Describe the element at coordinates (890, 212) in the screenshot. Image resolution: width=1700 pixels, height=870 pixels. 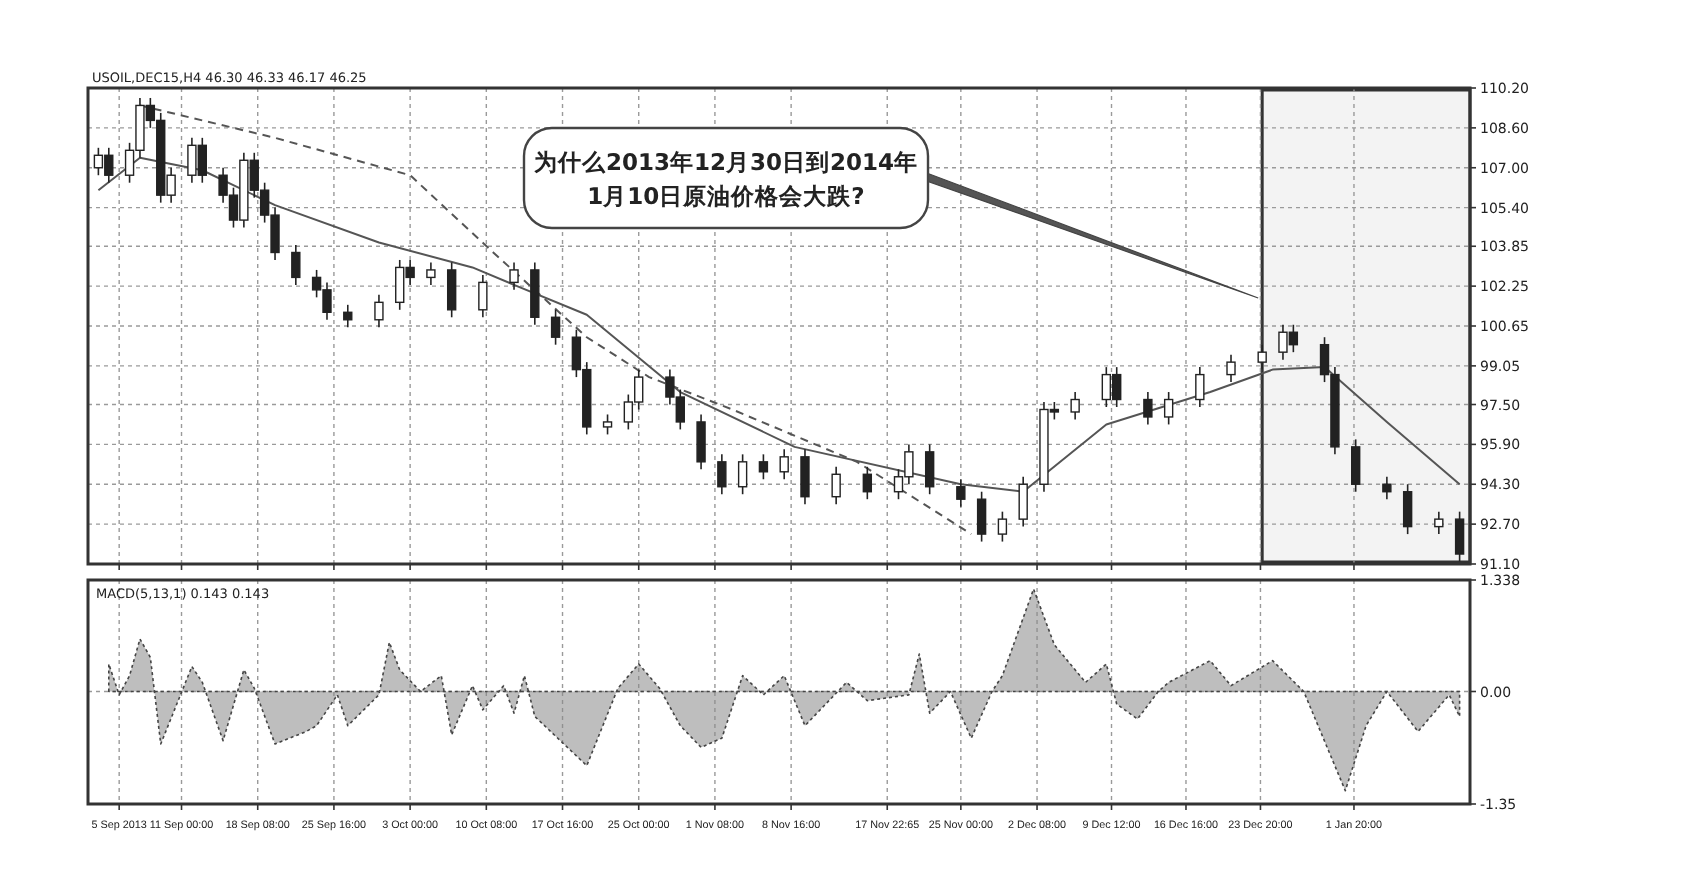
I see `callout: 为什么2013年12月30日到2014年 1月10日原油价格会大跌?` at that location.